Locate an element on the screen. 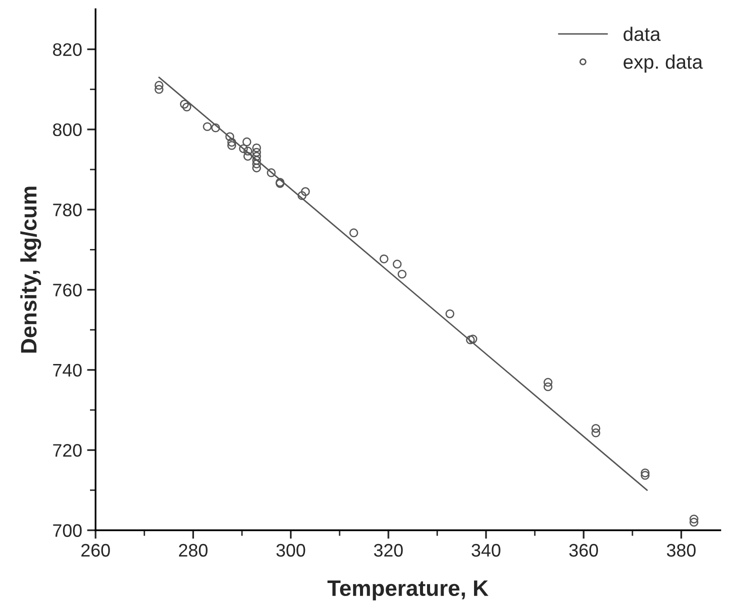 This screenshot has height=613, width=735. legend-label: data is located at coordinates (642, 33).